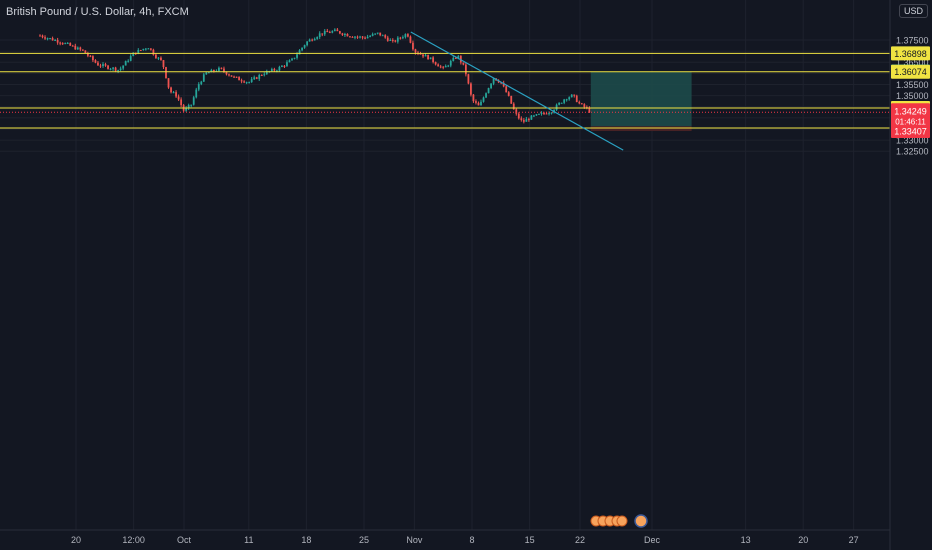  I want to click on event-markers, so click(619, 521).